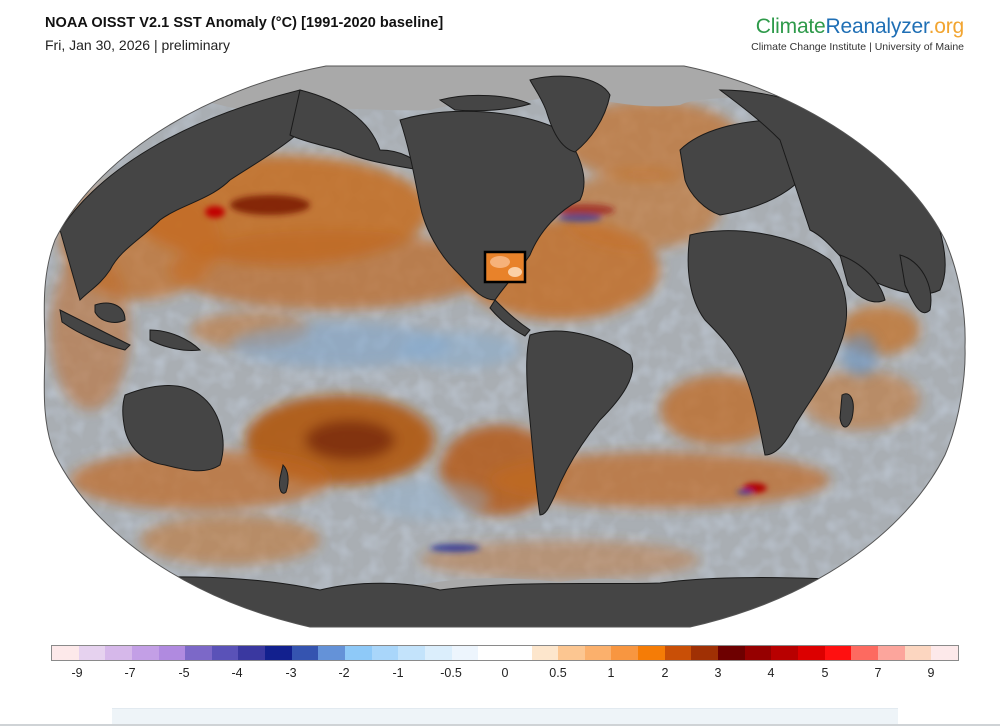  Describe the element at coordinates (825, 673) in the screenshot. I see `colorbar-tick-label: 5` at that location.